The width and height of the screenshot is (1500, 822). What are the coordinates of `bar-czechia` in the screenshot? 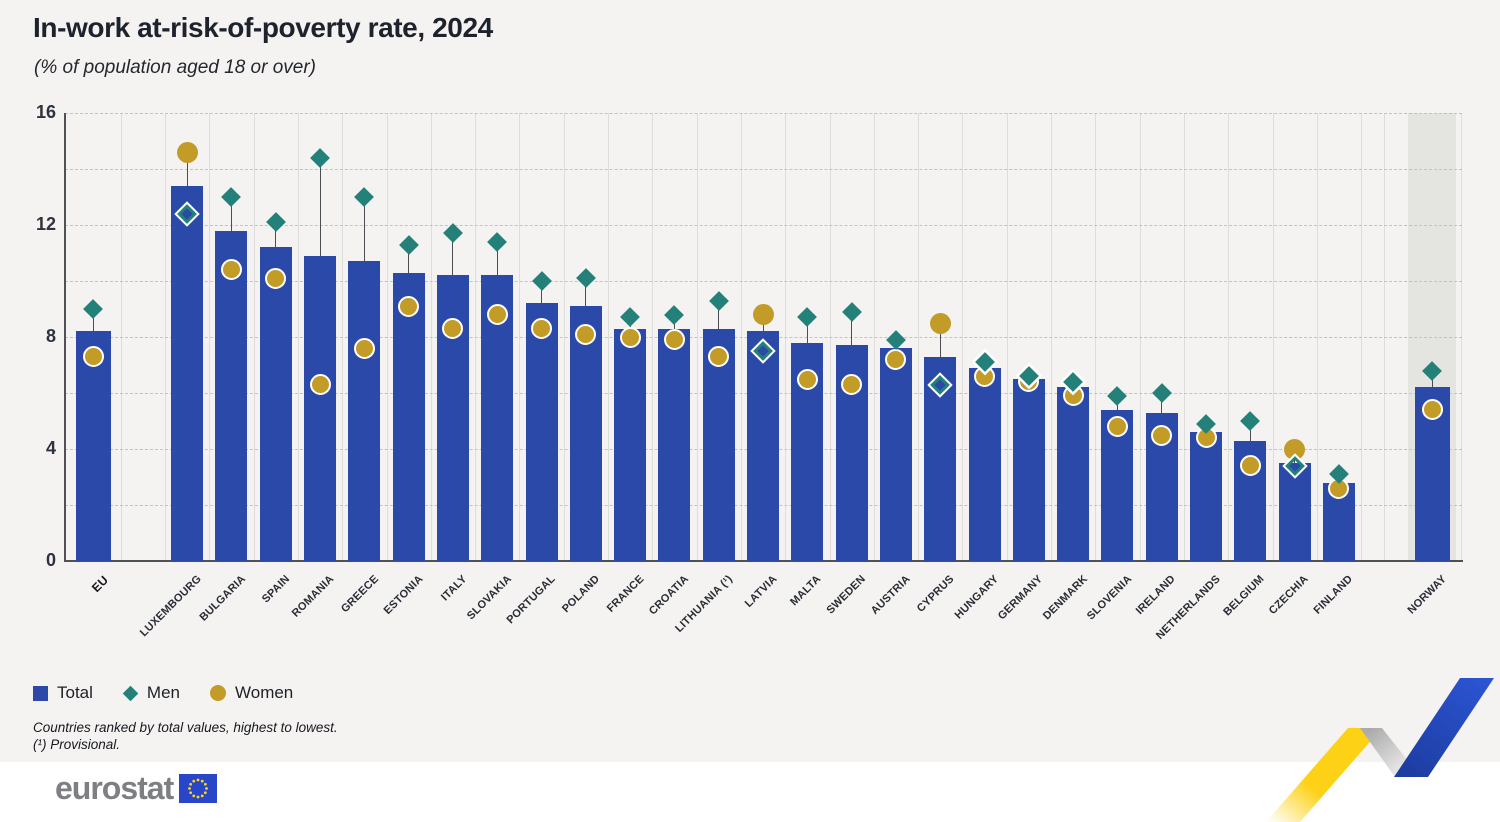 It's located at (1294, 512).